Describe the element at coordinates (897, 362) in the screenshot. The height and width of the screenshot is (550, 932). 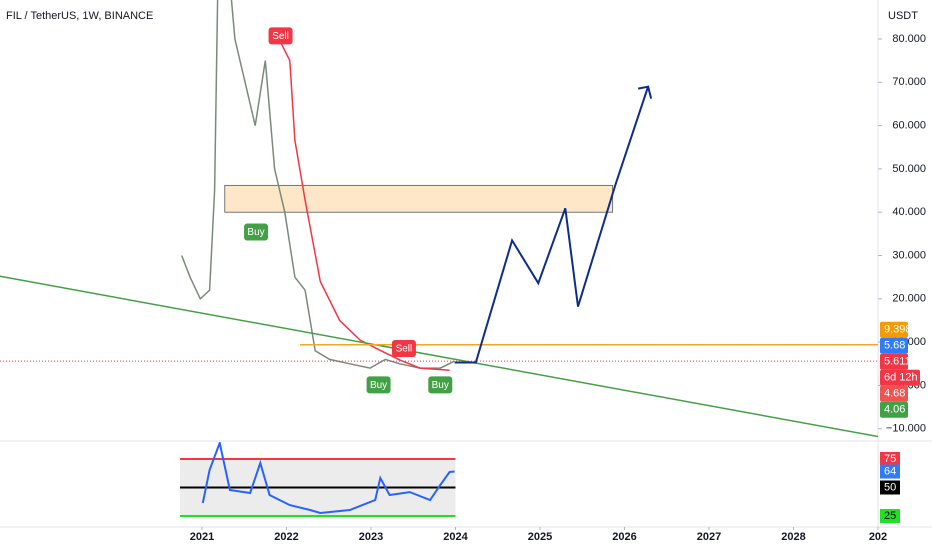
I see `price-badge-label: 5.611` at that location.